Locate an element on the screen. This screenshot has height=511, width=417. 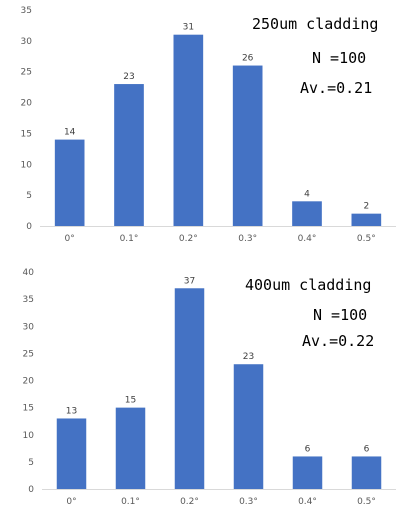
data-label: 26 is located at coordinates (248, 59).